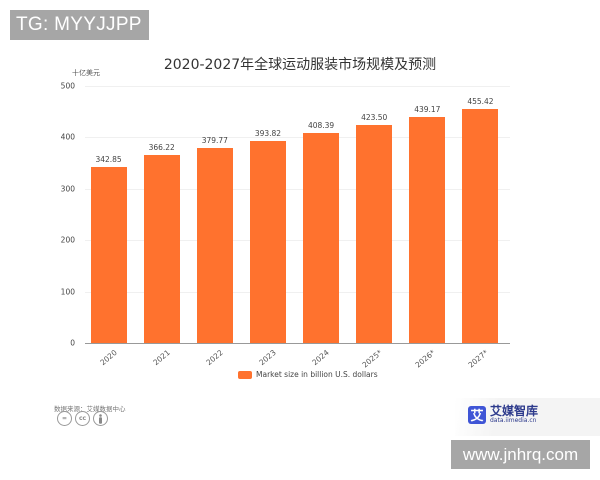 The height and width of the screenshot is (480, 600). Describe the element at coordinates (90, 409) in the screenshot. I see `data-source: 数据来源：艾媒数据中心` at that location.